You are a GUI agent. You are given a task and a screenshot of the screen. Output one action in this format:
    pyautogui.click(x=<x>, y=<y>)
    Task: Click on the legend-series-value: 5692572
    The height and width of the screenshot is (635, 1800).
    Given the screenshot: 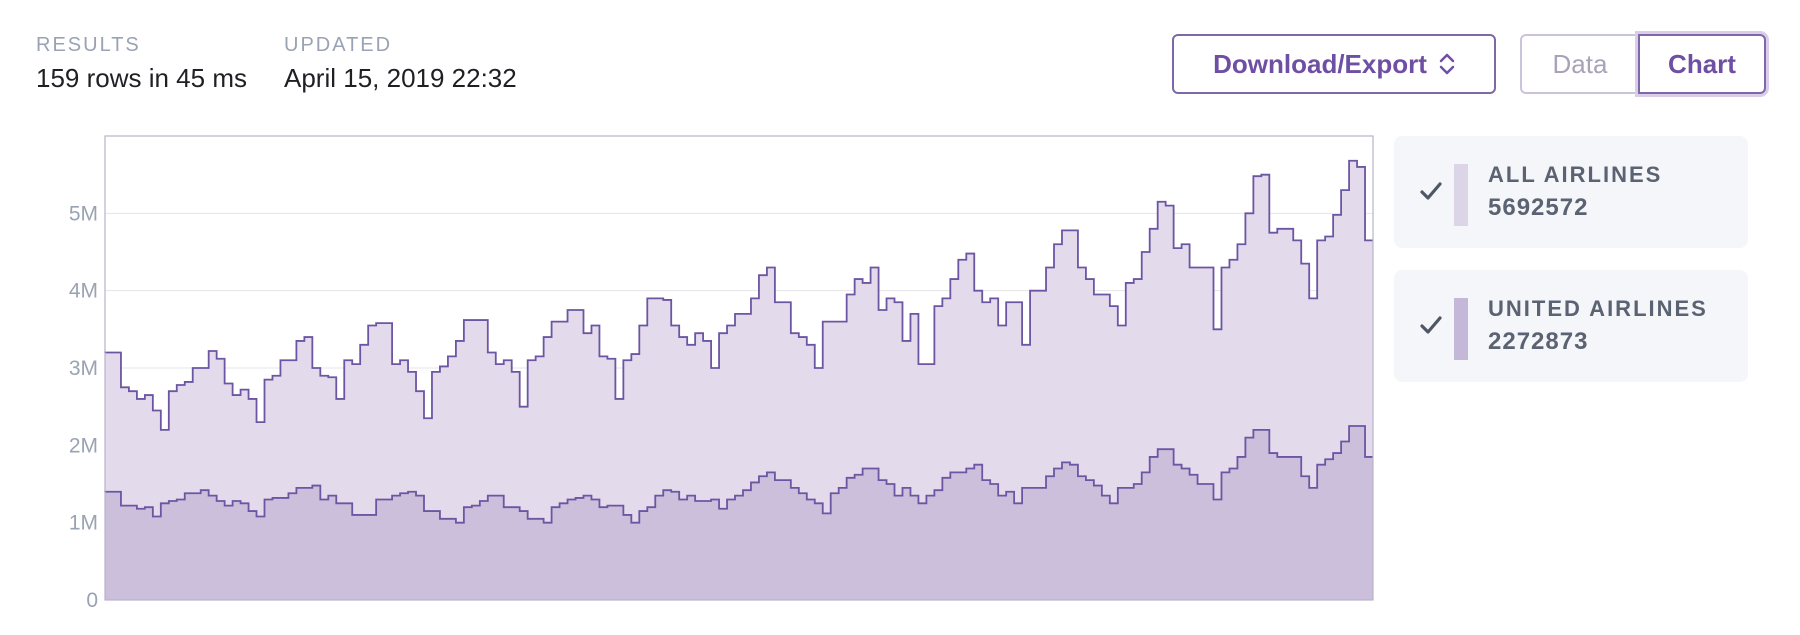 What is the action you would take?
    pyautogui.click(x=1538, y=207)
    